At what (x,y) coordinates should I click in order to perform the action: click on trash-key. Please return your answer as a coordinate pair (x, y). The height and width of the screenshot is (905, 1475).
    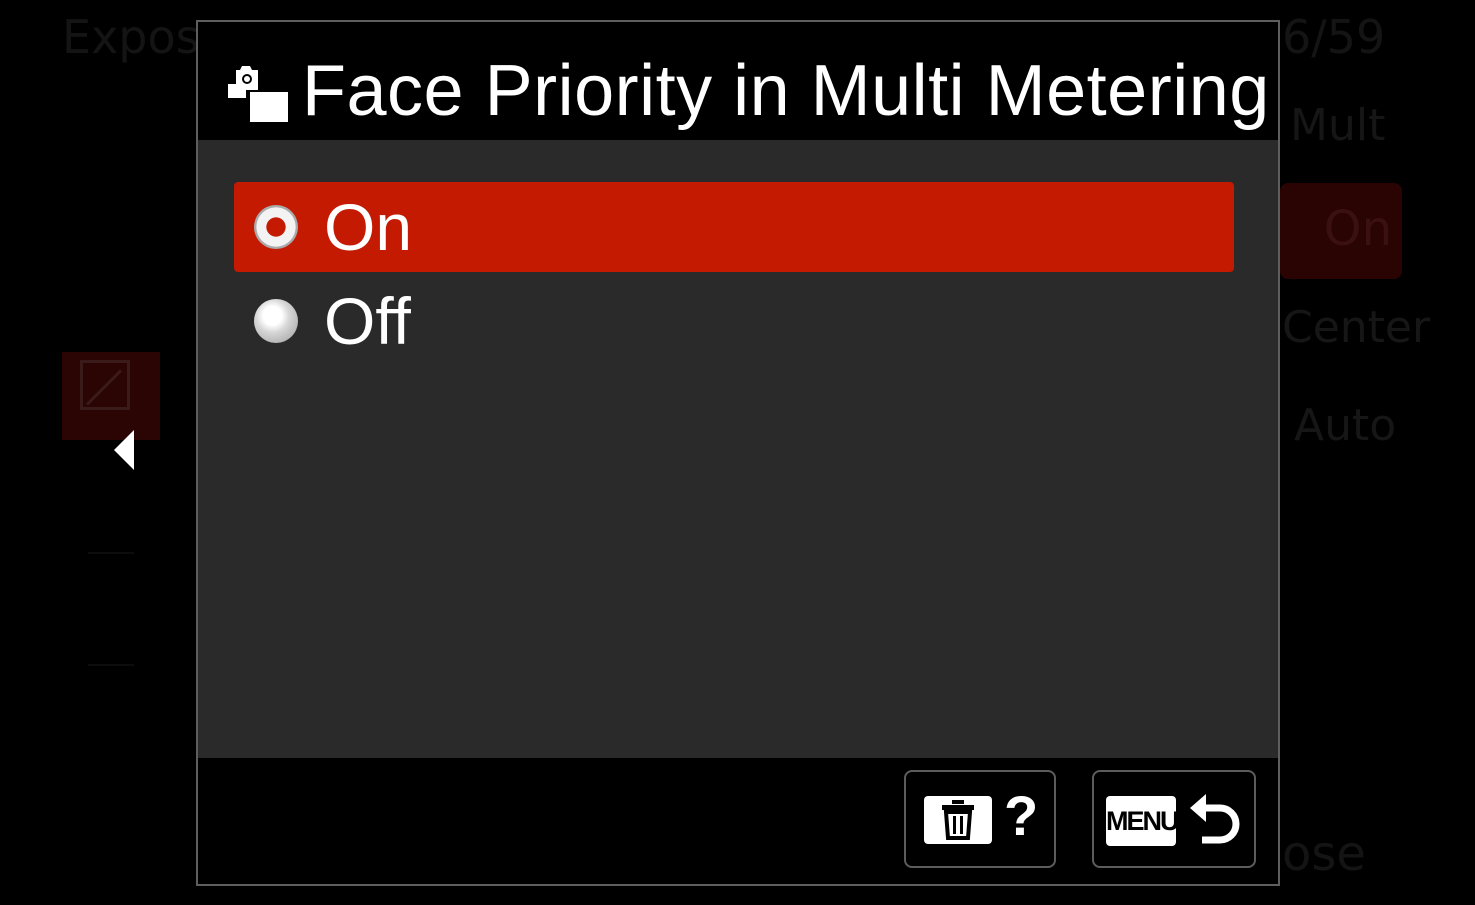
    Looking at the image, I should click on (958, 820).